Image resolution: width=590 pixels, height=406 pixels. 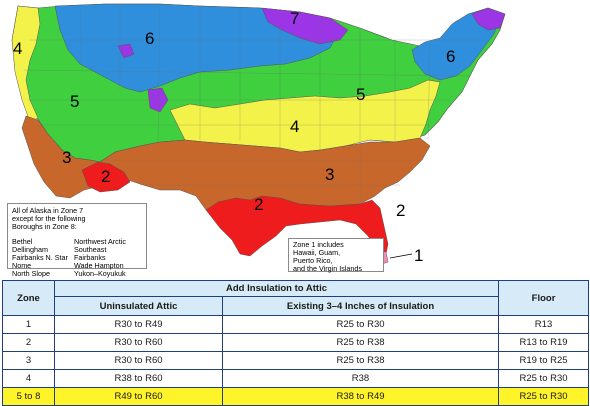 I want to click on zone1-note-line: Zone 1 includes, so click(x=318, y=244).